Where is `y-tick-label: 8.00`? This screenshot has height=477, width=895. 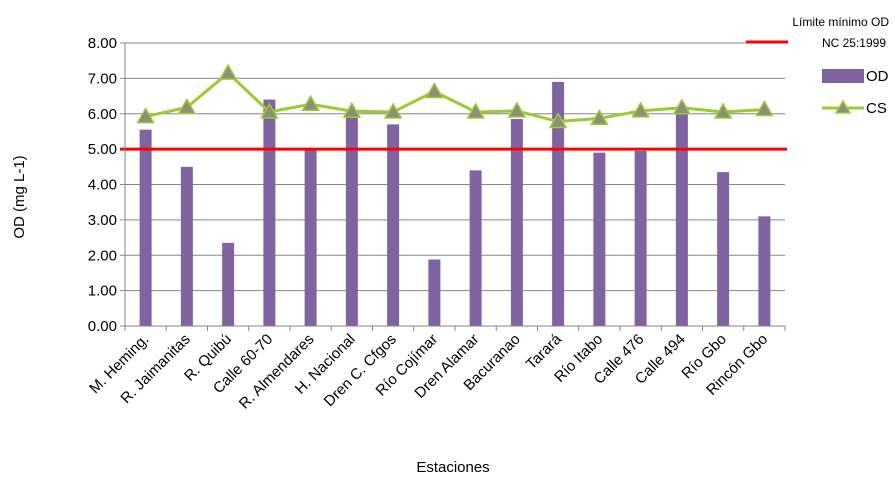 y-tick-label: 8.00 is located at coordinates (102, 43).